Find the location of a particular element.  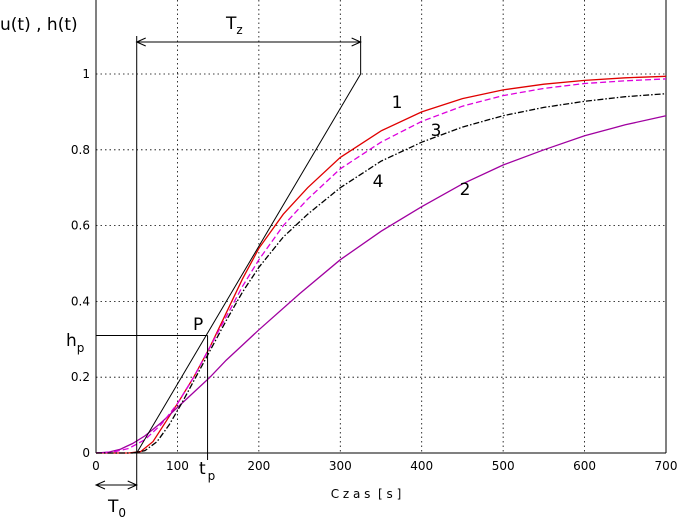

t0-arrow-left-arrowhead is located at coordinates (100, 485).